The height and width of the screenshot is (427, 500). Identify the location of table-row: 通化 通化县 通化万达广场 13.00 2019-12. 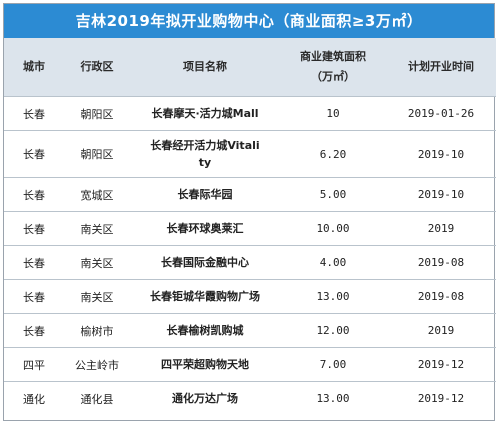
(250, 399).